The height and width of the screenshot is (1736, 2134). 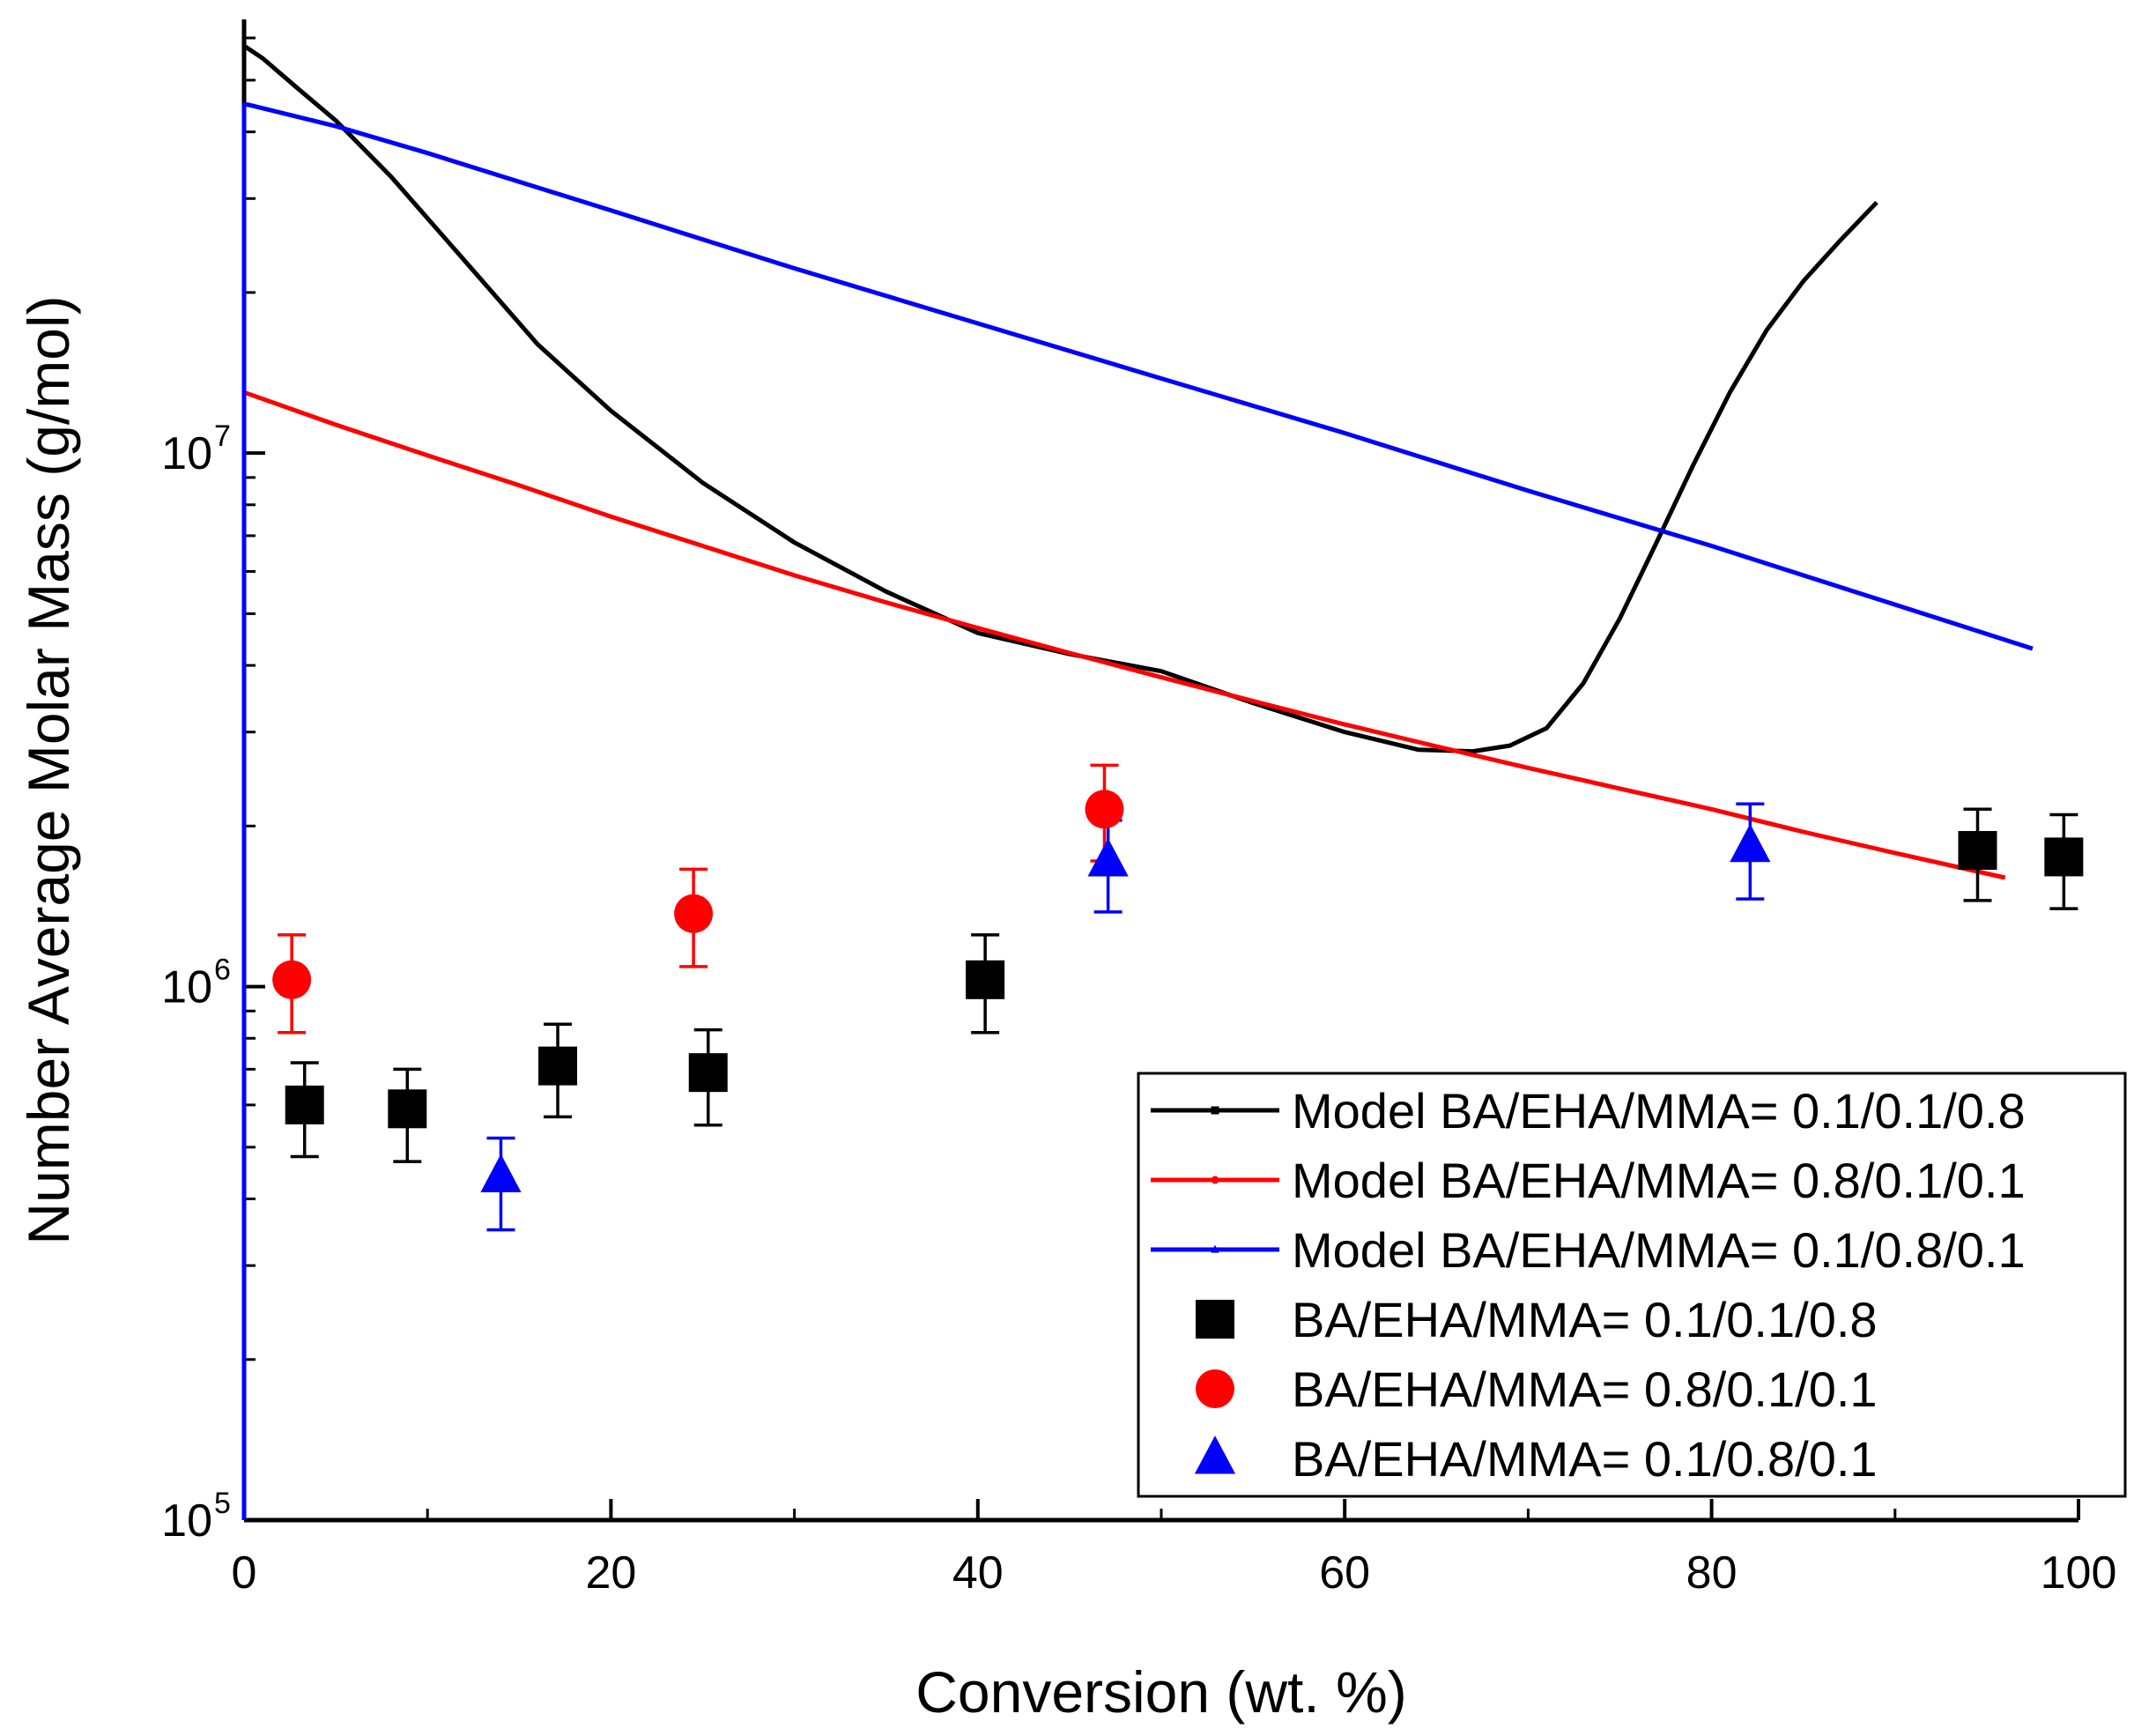 I want to click on legend-item: Model BA/EHA/MMA= 0.1/0.1/0.8, so click(x=1588, y=1111).